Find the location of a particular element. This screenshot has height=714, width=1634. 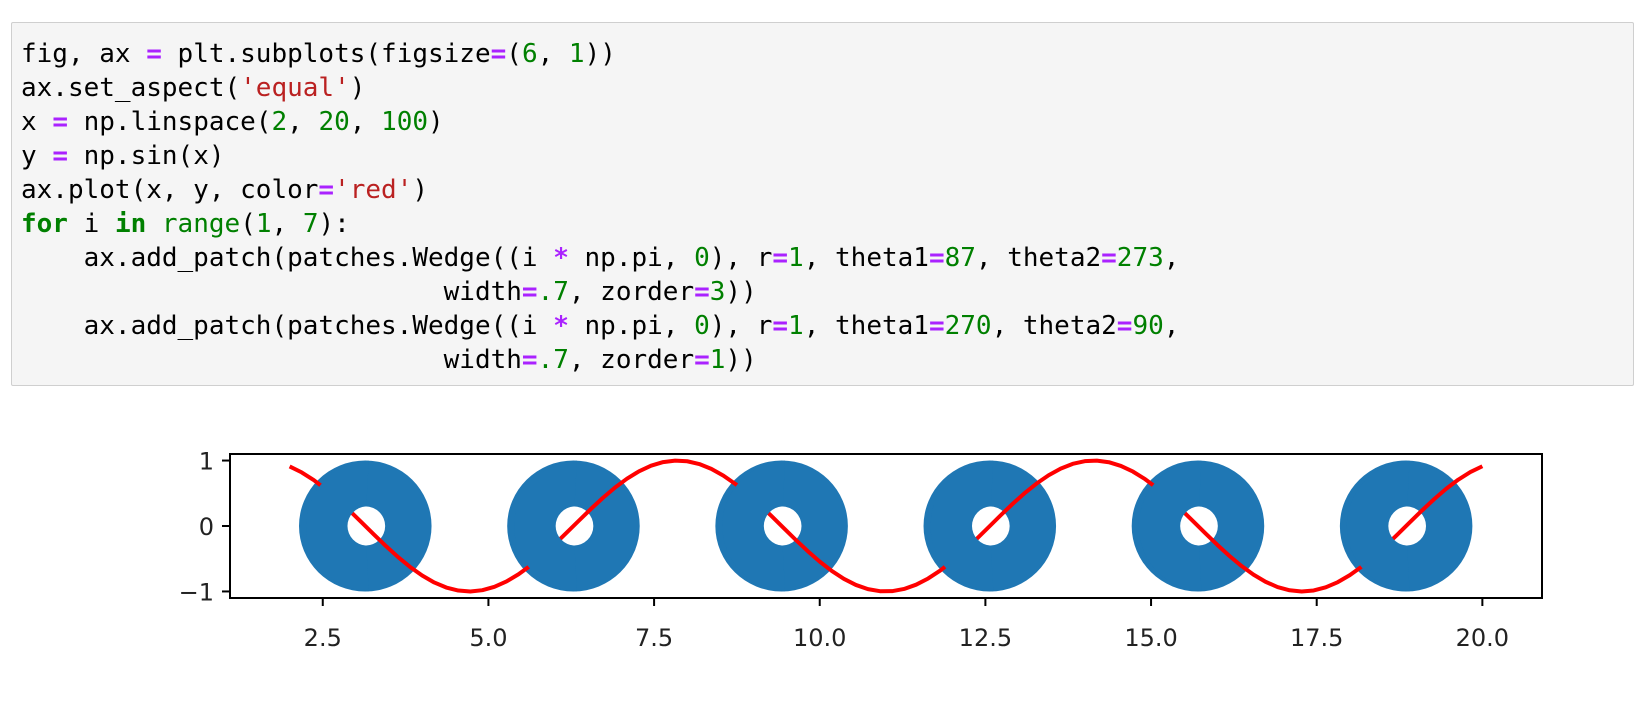

code-token: plt.subplots(figsize is located at coordinates (326, 54).